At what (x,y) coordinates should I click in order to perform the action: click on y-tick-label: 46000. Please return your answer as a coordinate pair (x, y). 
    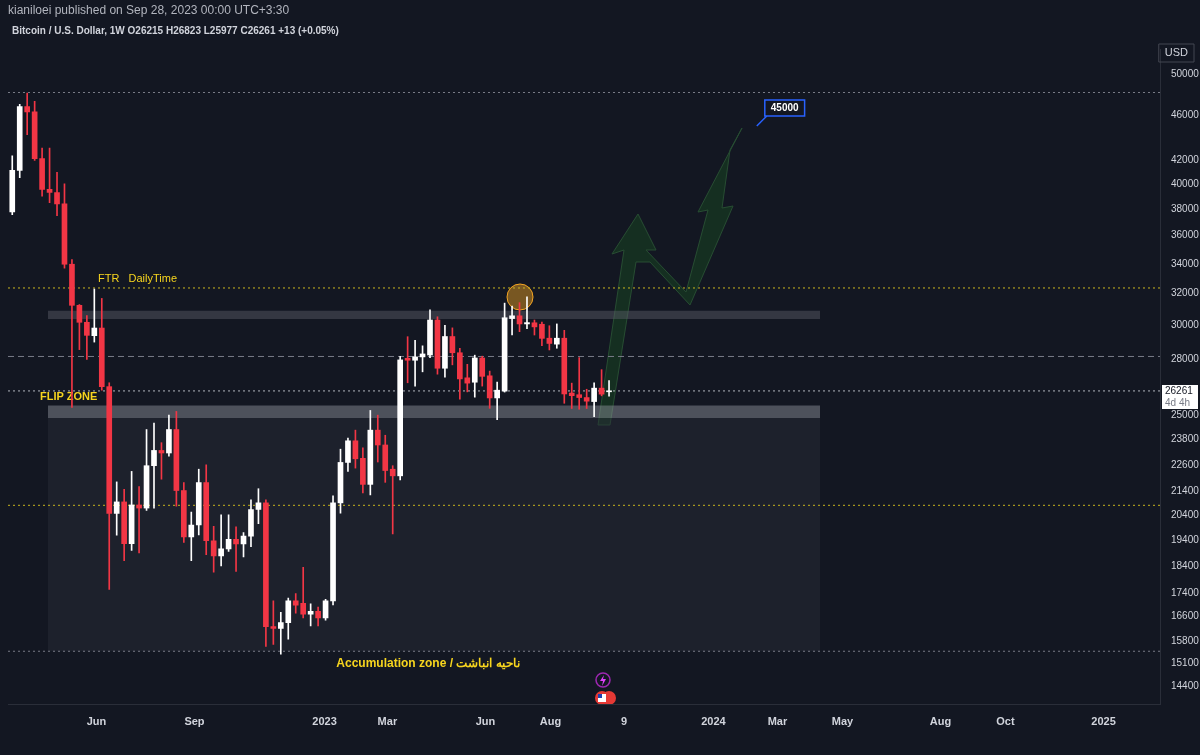
    Looking at the image, I should click on (1185, 114).